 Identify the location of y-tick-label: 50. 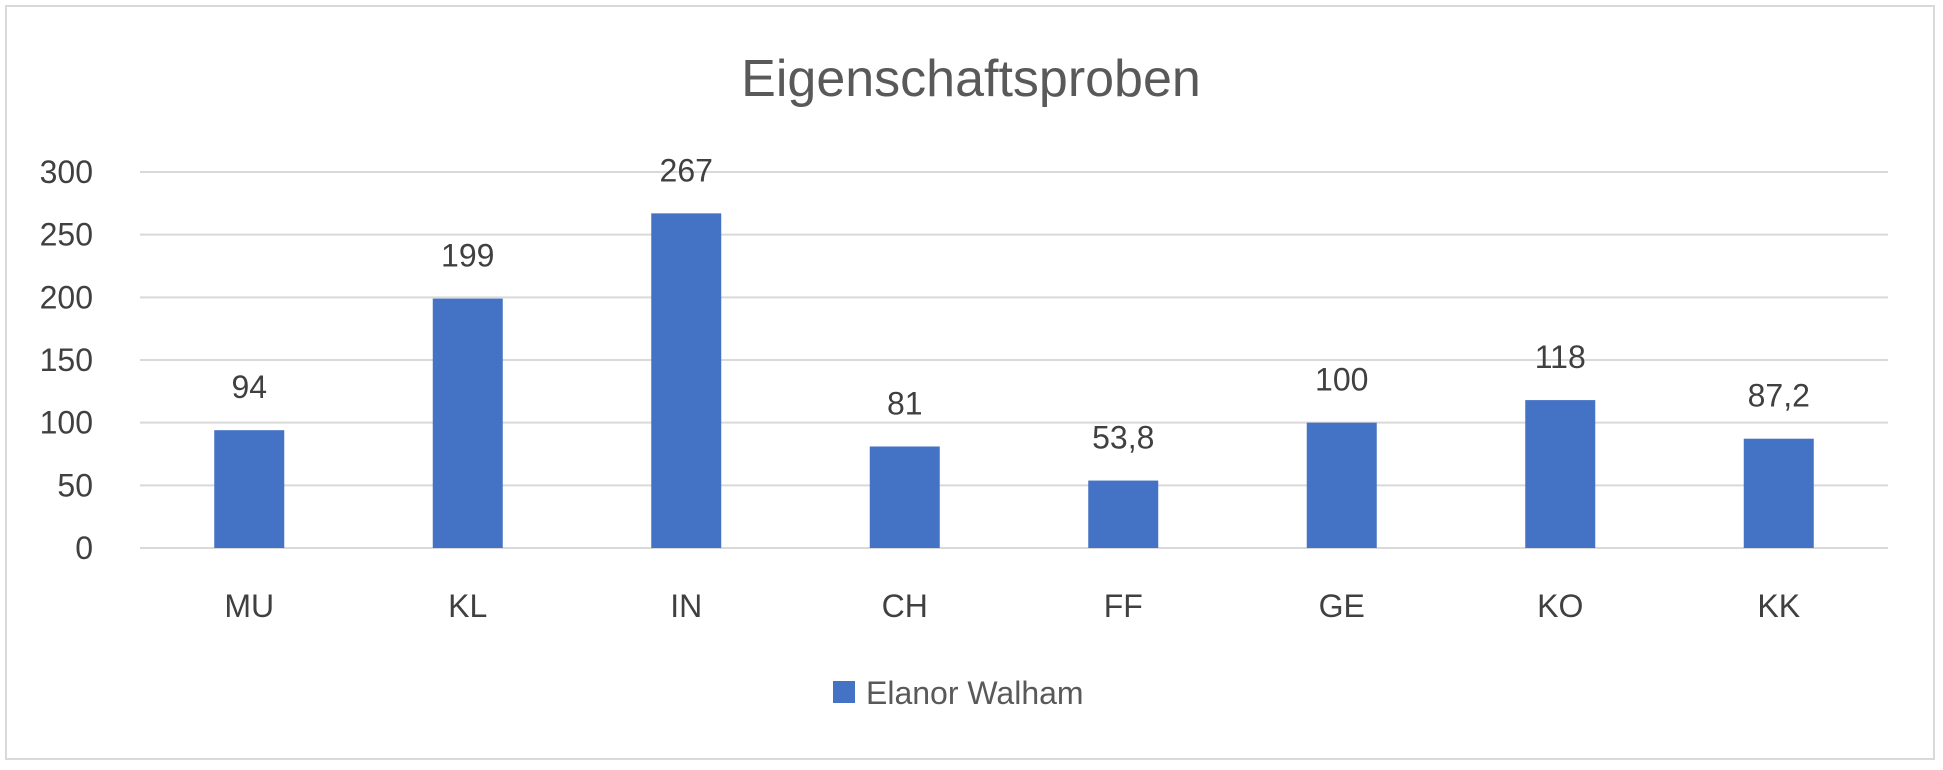
(75, 485).